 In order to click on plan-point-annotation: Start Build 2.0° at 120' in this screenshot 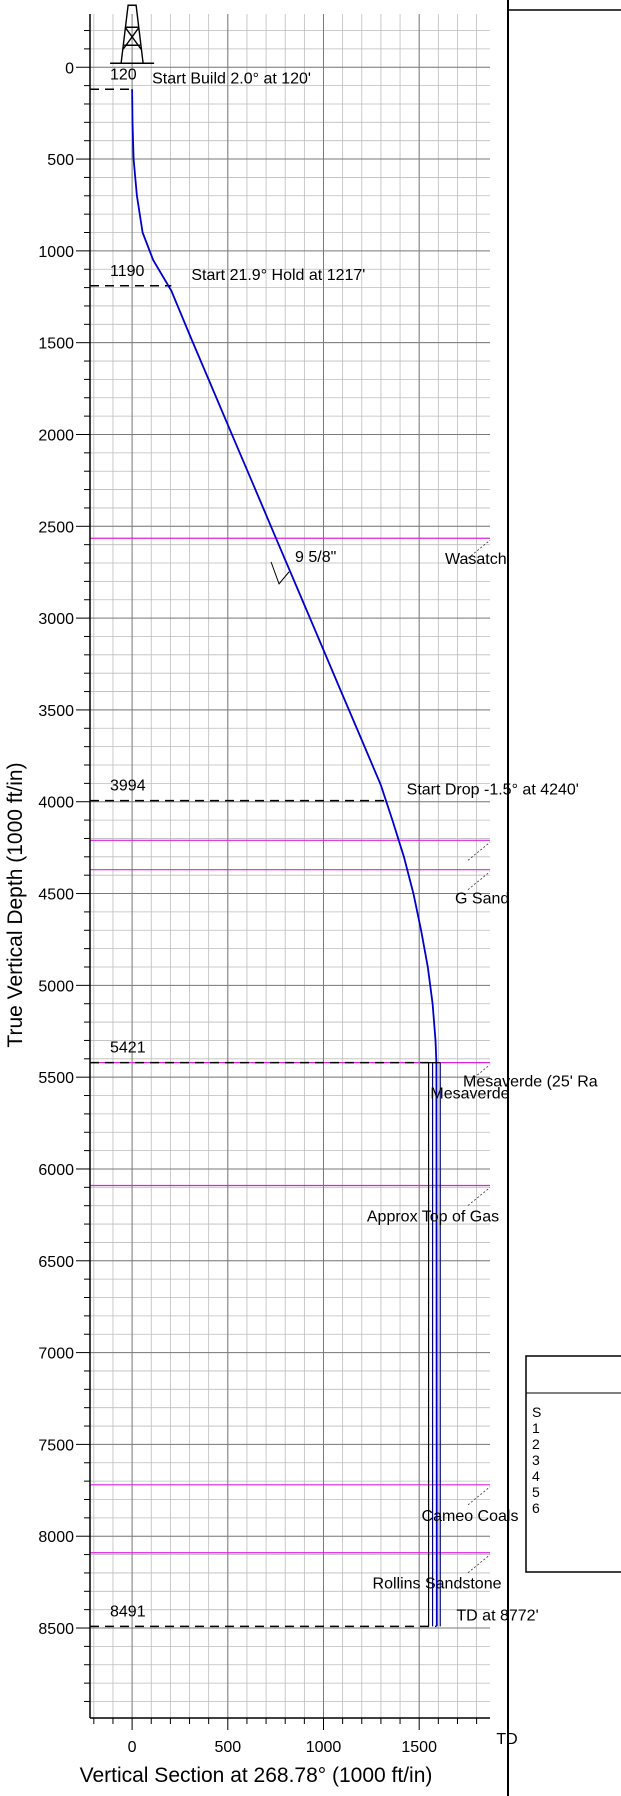, I will do `click(231, 78)`.